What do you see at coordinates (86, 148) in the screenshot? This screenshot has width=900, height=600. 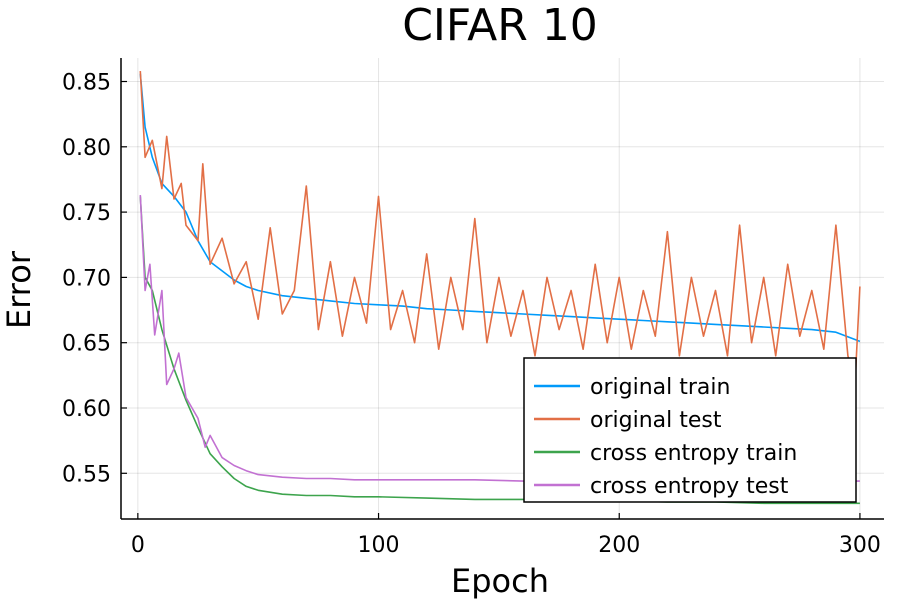 I see `y-tick-label: 0.80` at bounding box center [86, 148].